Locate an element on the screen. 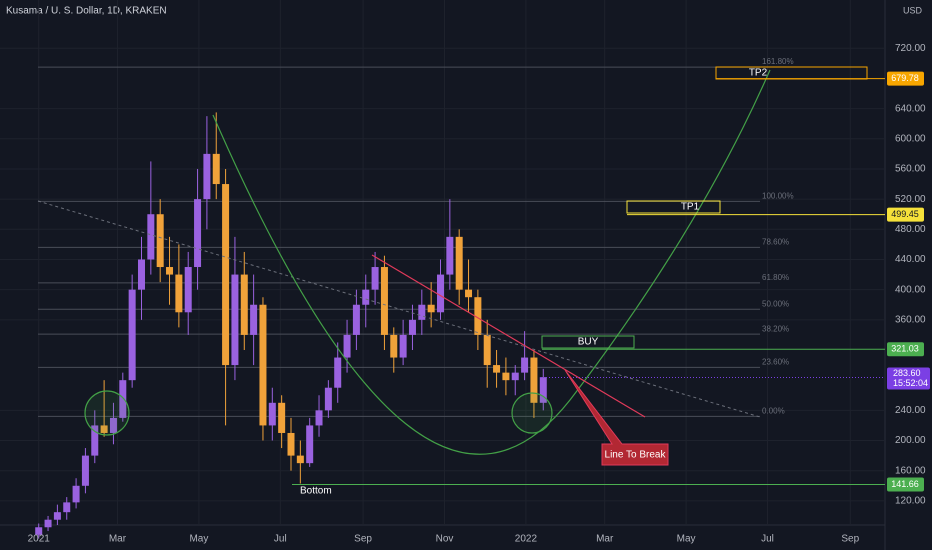 The image size is (932, 550). tp2-box is located at coordinates (791, 73).